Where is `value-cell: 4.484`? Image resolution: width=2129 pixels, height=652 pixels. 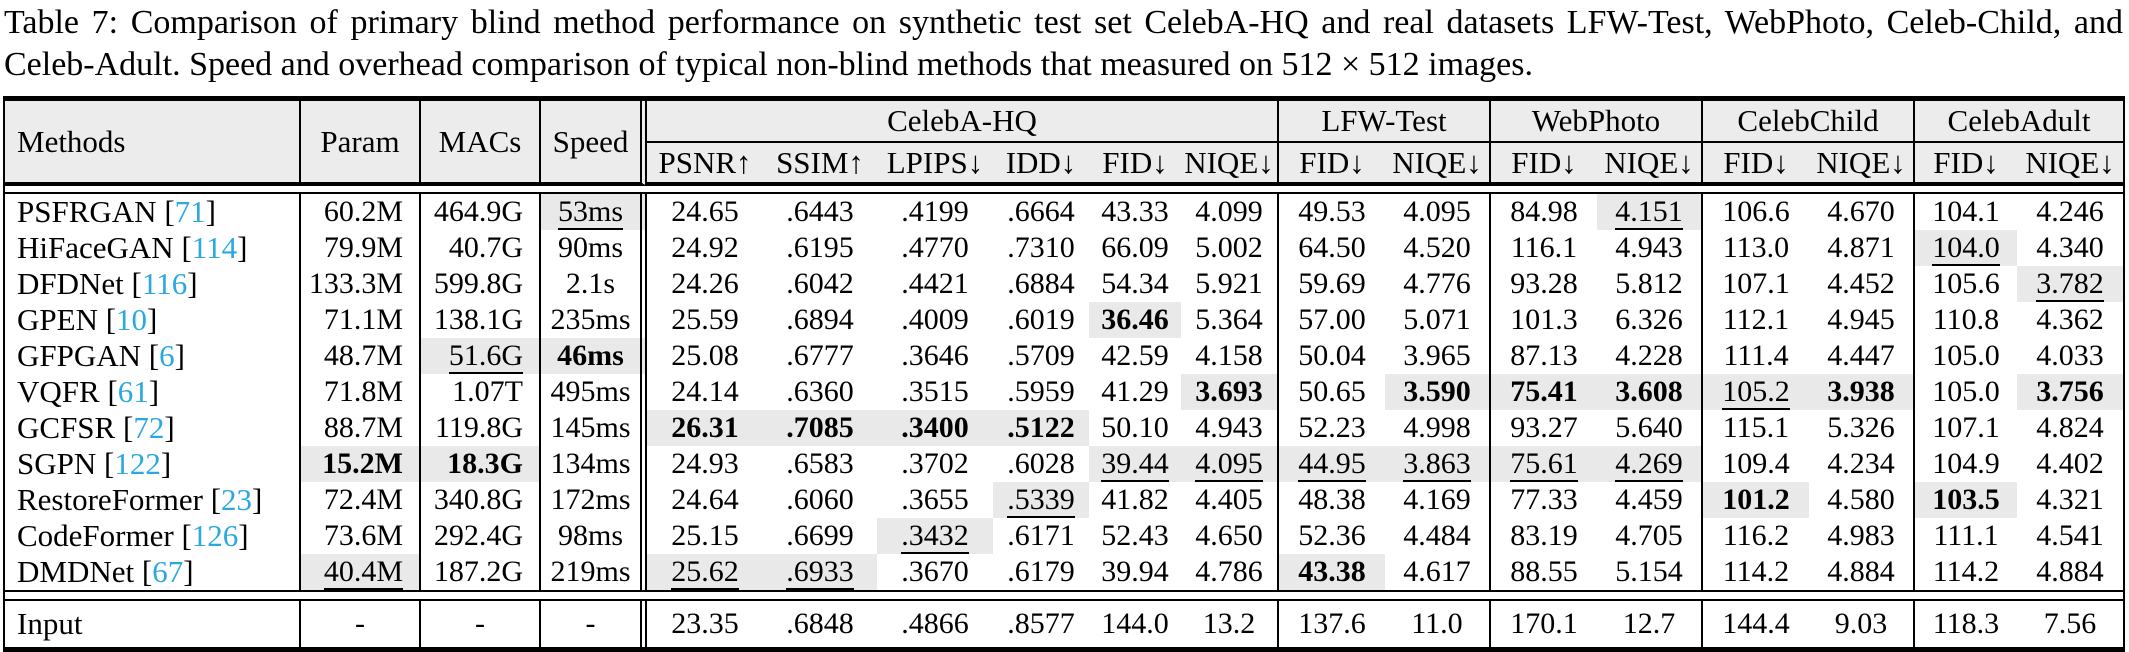
value-cell: 4.484 is located at coordinates (1438, 536).